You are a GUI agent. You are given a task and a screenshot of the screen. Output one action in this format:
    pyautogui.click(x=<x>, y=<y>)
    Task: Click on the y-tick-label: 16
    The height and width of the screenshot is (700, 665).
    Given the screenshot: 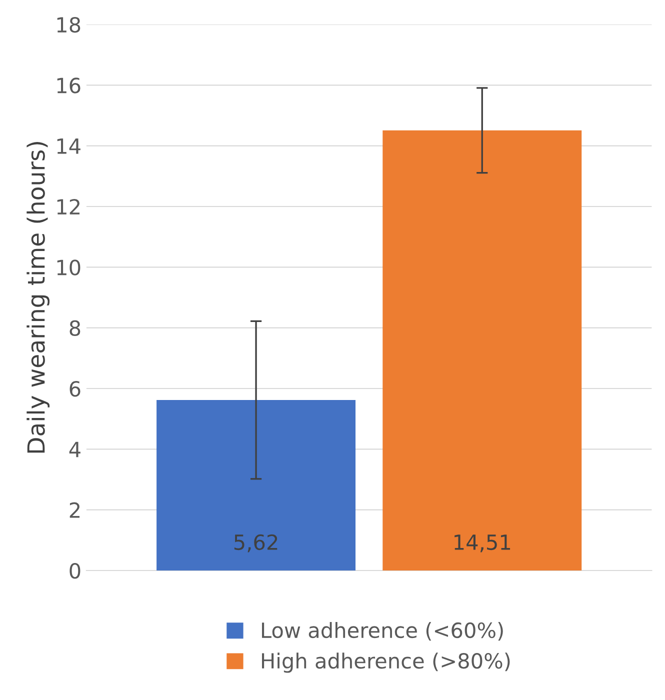 What is the action you would take?
    pyautogui.click(x=68, y=86)
    